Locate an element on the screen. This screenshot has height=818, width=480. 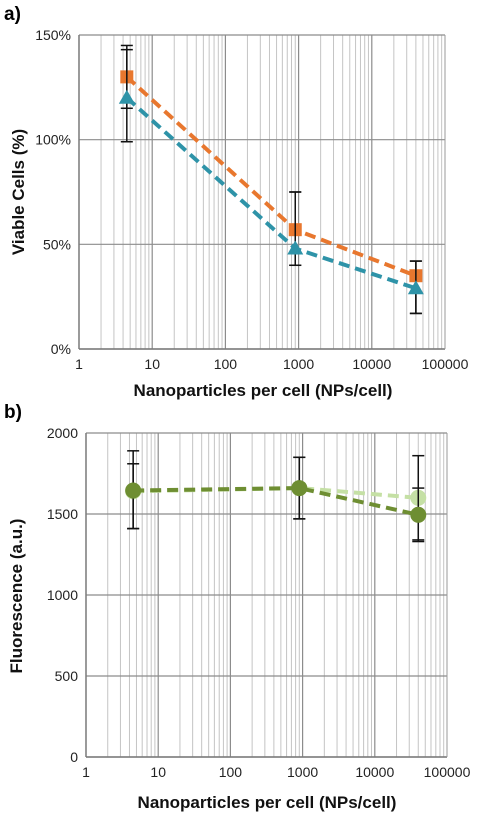
chart-b-x-tick-label: 100000 is located at coordinates (447, 772).